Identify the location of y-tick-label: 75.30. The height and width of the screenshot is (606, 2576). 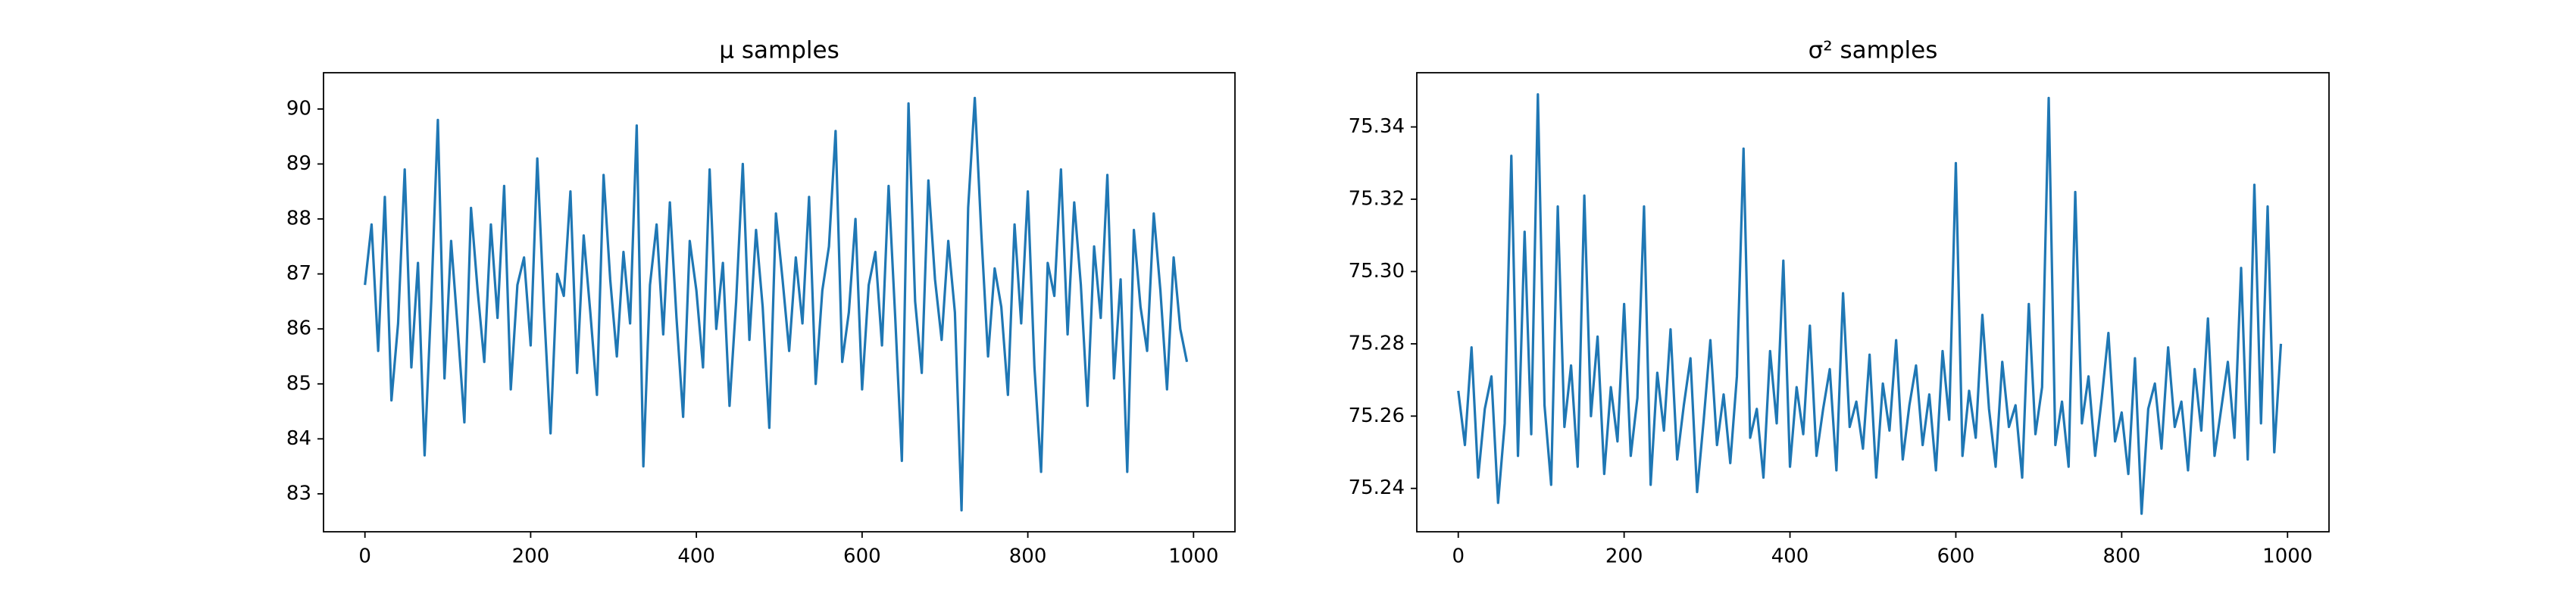
(1377, 271).